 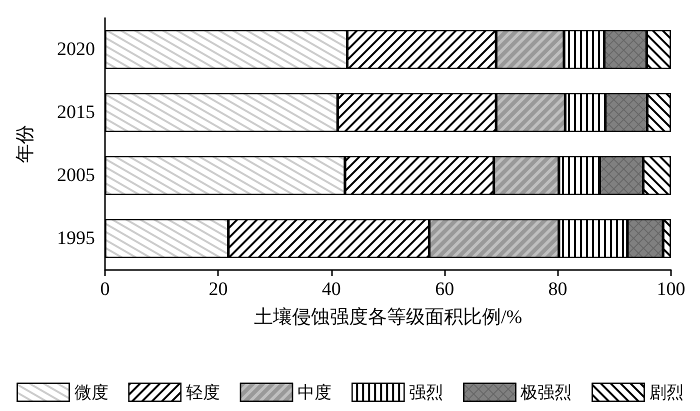 What do you see at coordinates (671, 289) in the screenshot?
I see `x-tick-label: 100` at bounding box center [671, 289].